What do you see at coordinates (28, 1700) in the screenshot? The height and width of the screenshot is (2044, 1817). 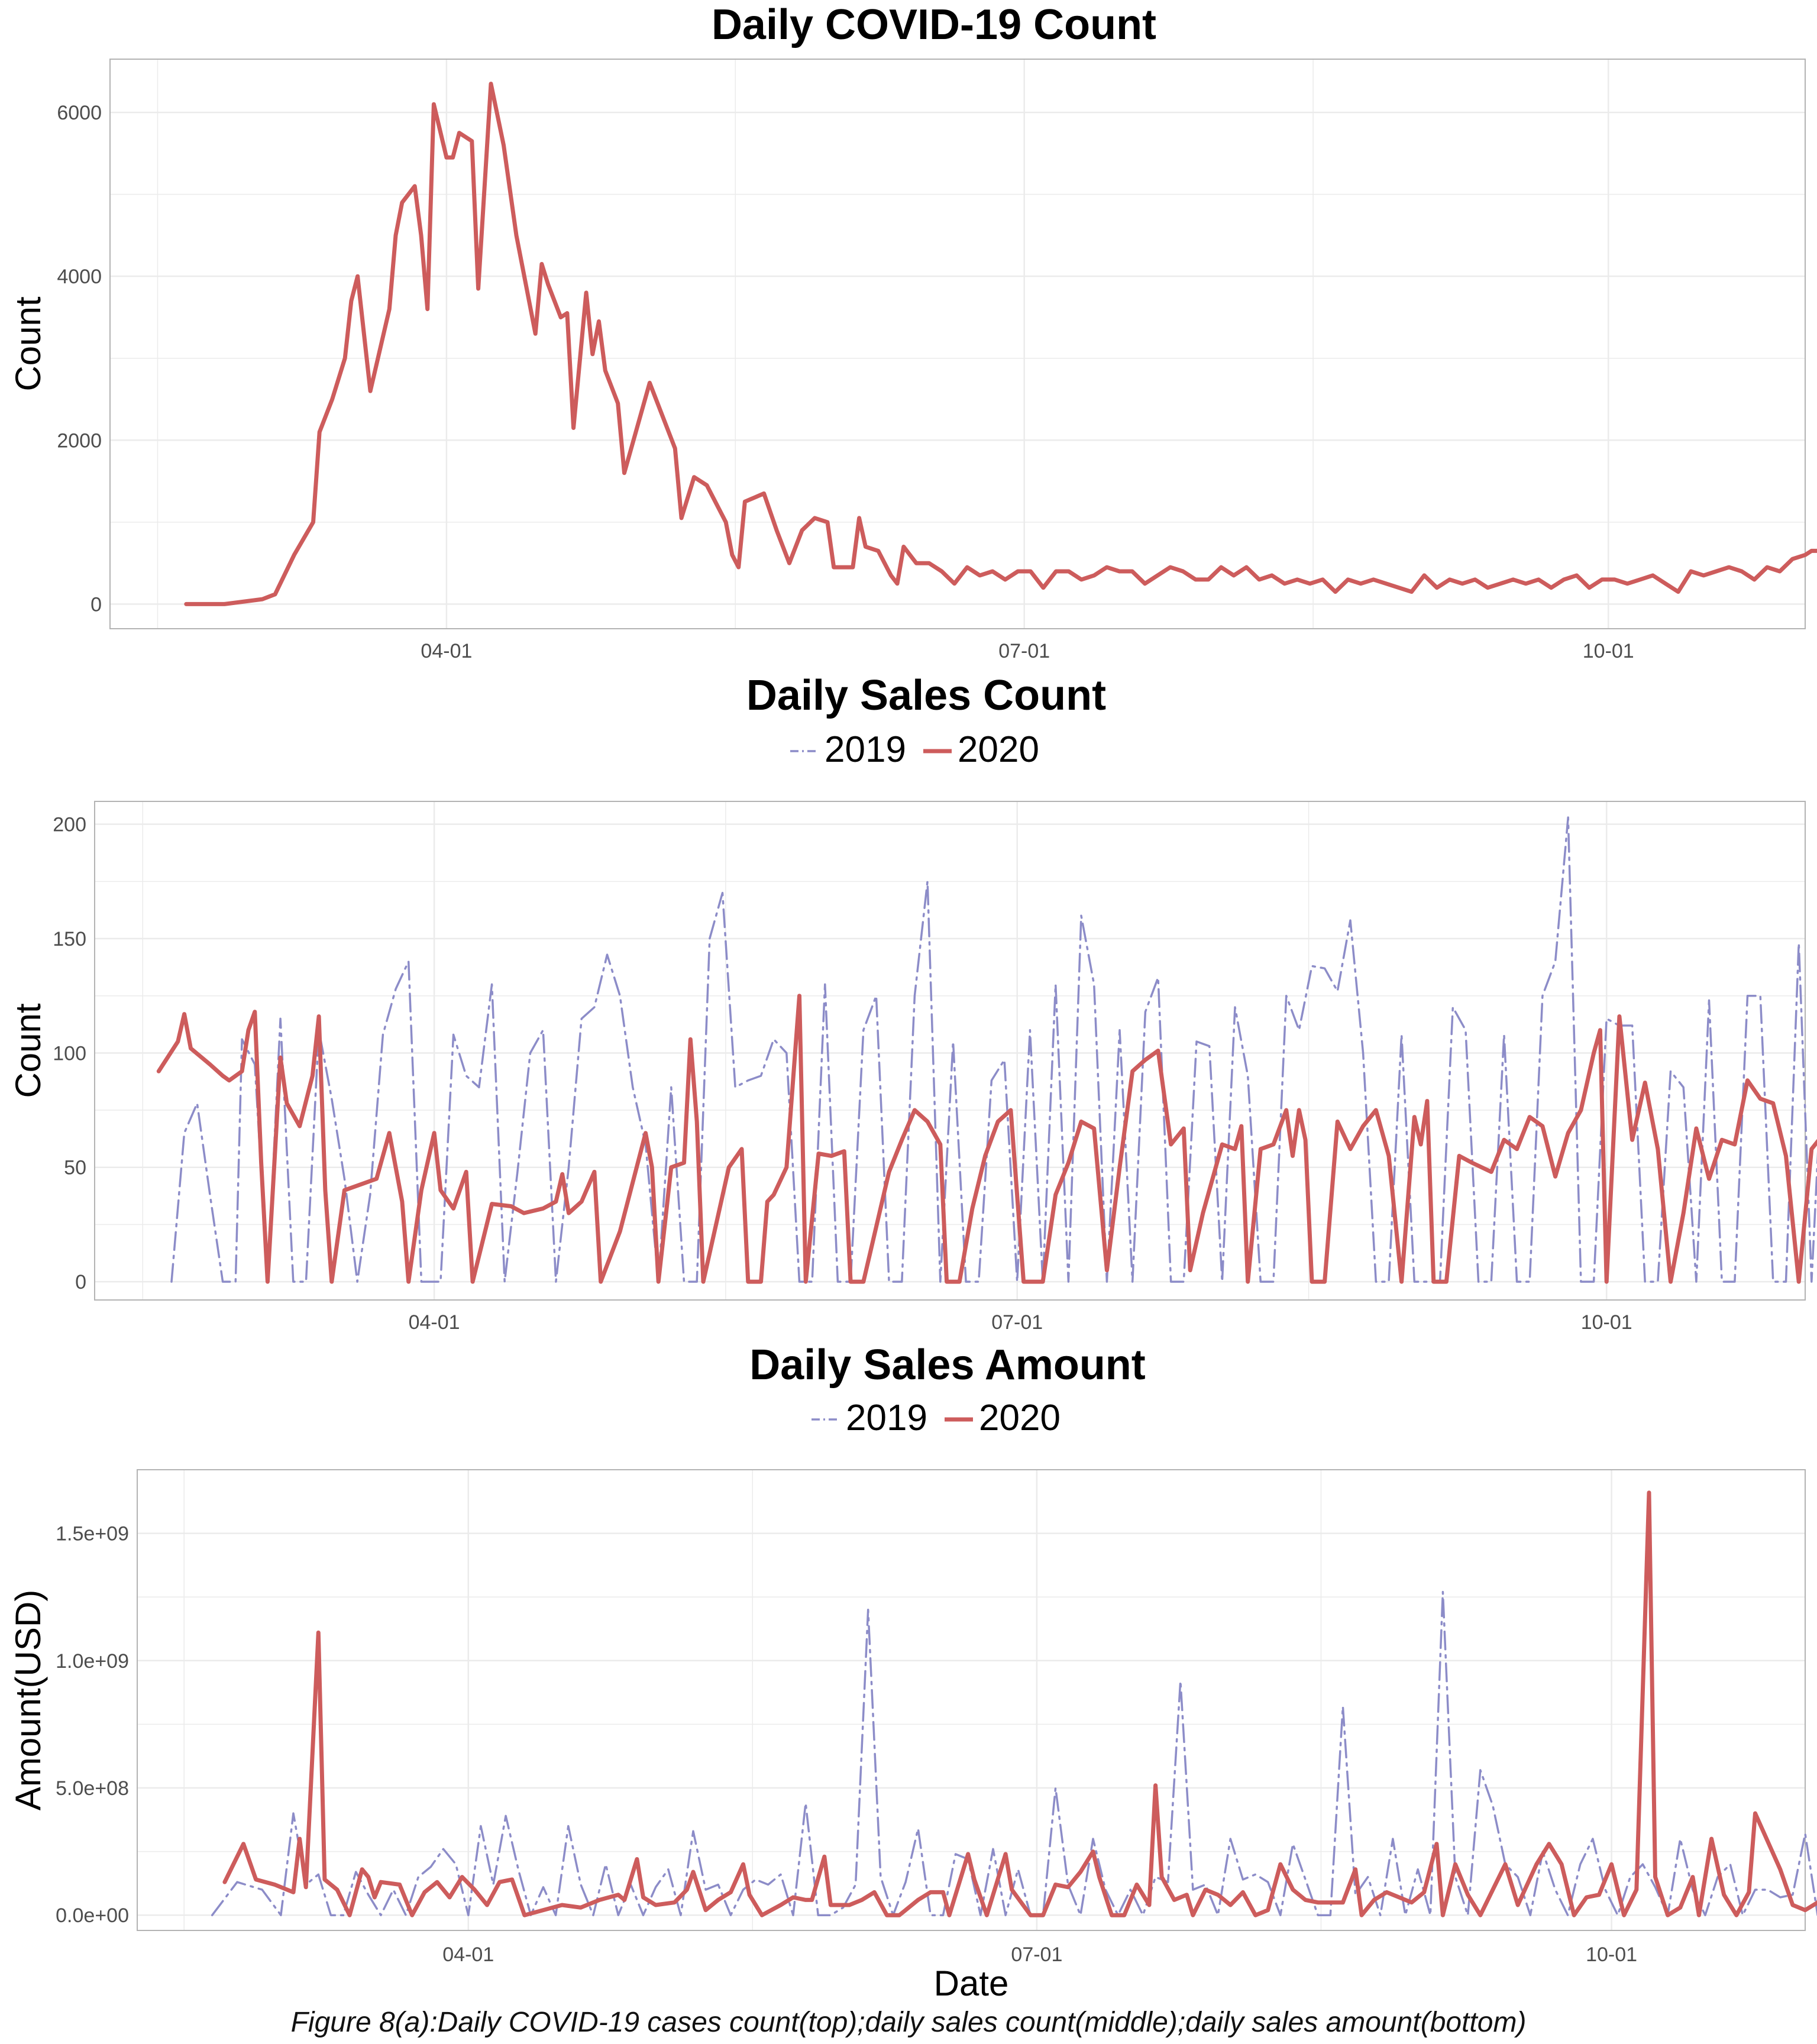 I see `y-axis-label: Amount(USD)` at bounding box center [28, 1700].